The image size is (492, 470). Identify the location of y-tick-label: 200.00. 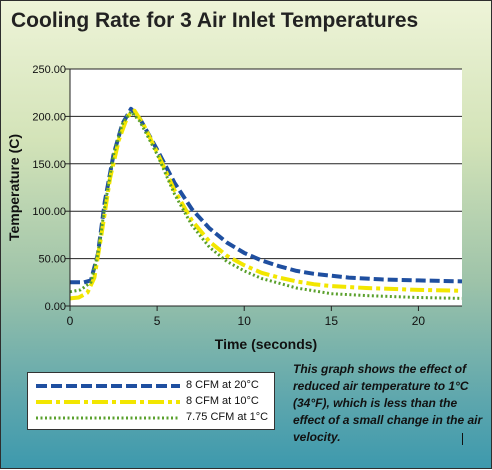
(49, 117).